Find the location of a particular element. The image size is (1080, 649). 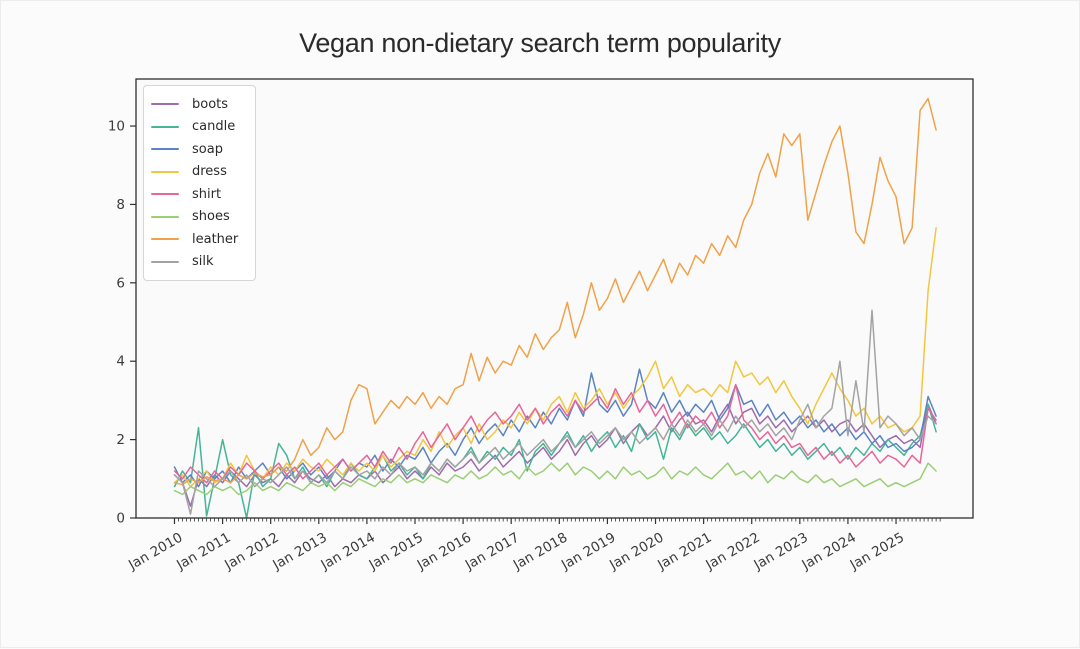

legend-item-shoes: shoes is located at coordinates (199, 217).